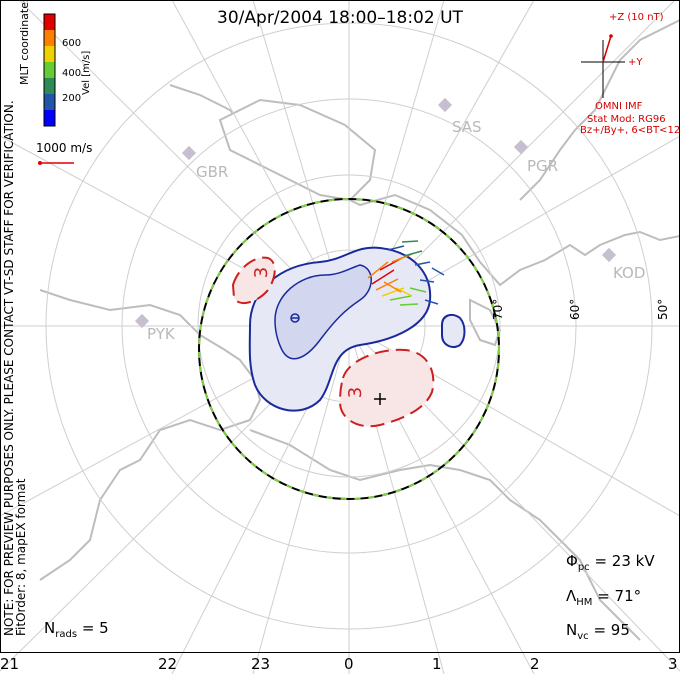 This screenshot has width=680, height=674. What do you see at coordinates (66, 634) in the screenshot?
I see `stat-nrads-sub: rads` at bounding box center [66, 634].